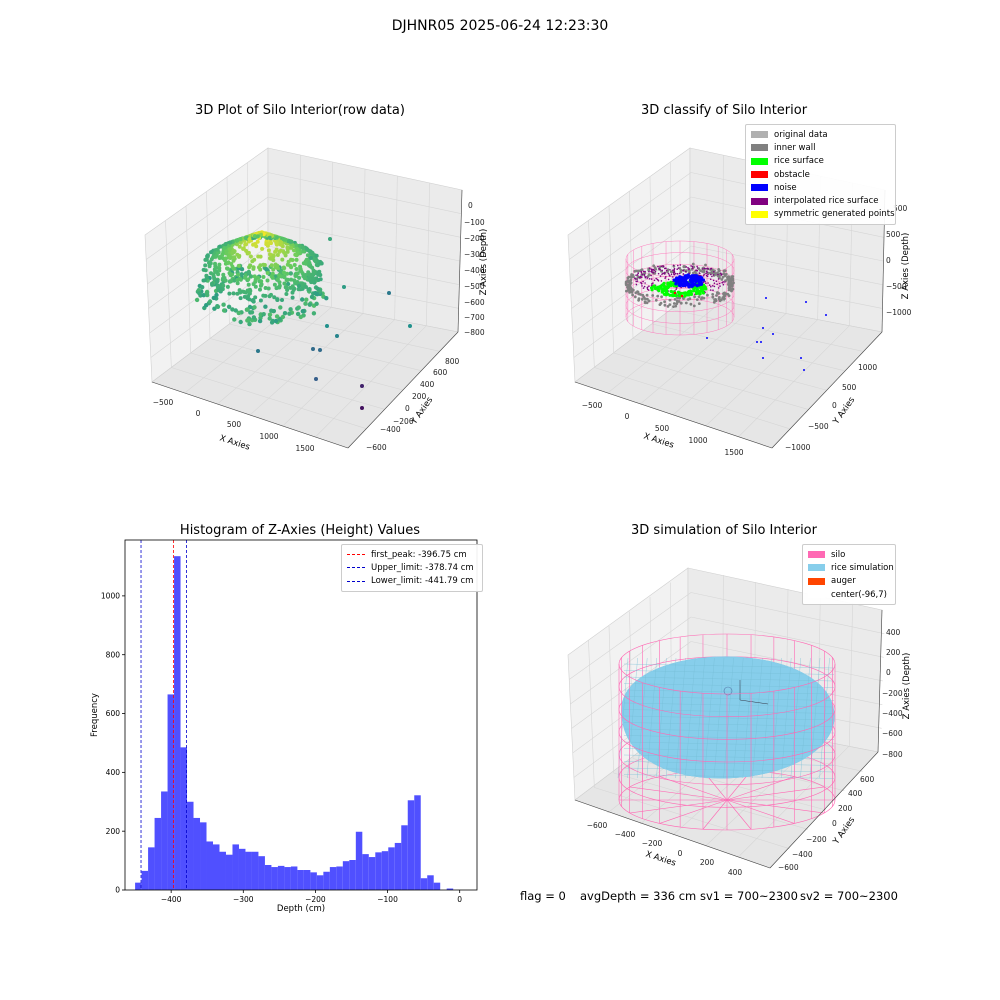 The width and height of the screenshot is (1000, 1000). What do you see at coordinates (268, 436) in the screenshot?
I see `p1-xtick: 1000` at bounding box center [268, 436].